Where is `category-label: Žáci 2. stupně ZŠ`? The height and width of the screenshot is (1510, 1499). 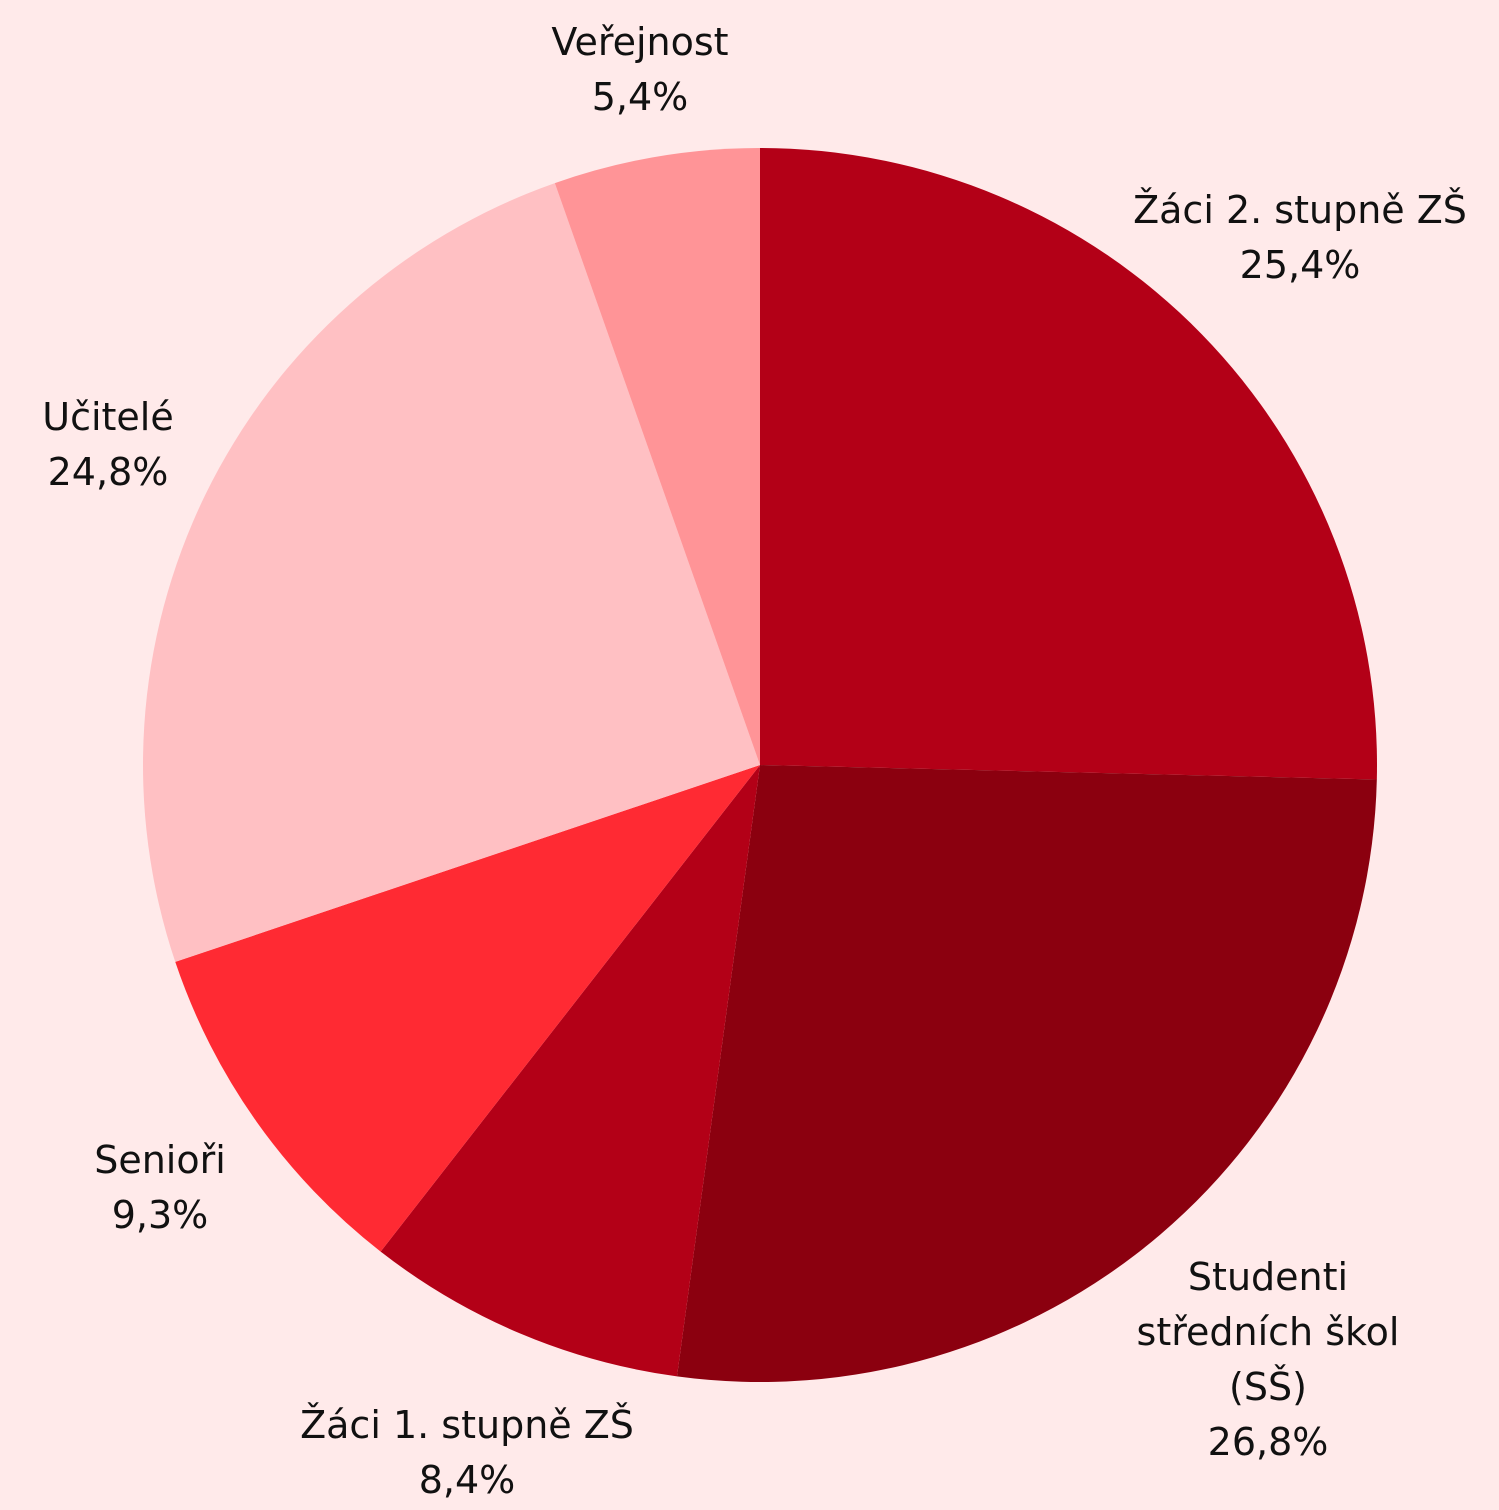
category-label: Žáci 2. stupně ZŠ is located at coordinates (1300, 210).